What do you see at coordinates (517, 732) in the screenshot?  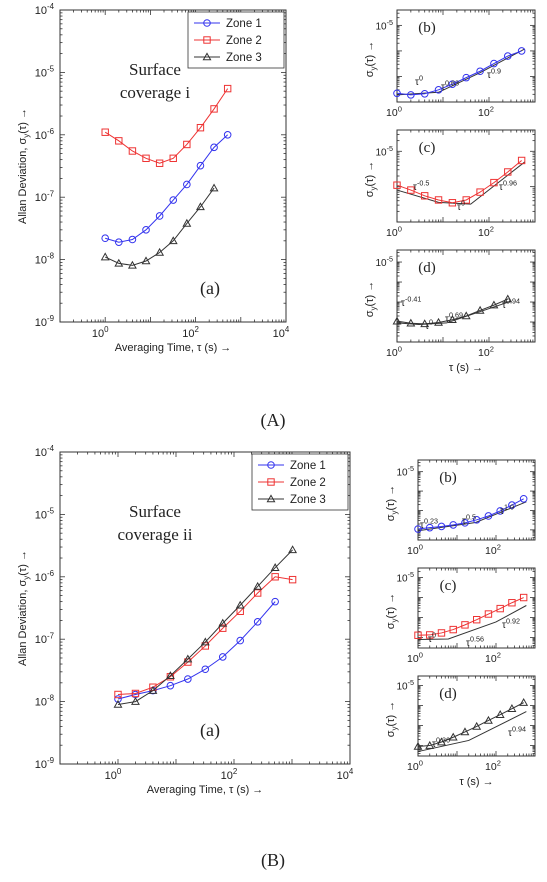 I see `fit-exponent-label: τ0.94` at bounding box center [517, 732].